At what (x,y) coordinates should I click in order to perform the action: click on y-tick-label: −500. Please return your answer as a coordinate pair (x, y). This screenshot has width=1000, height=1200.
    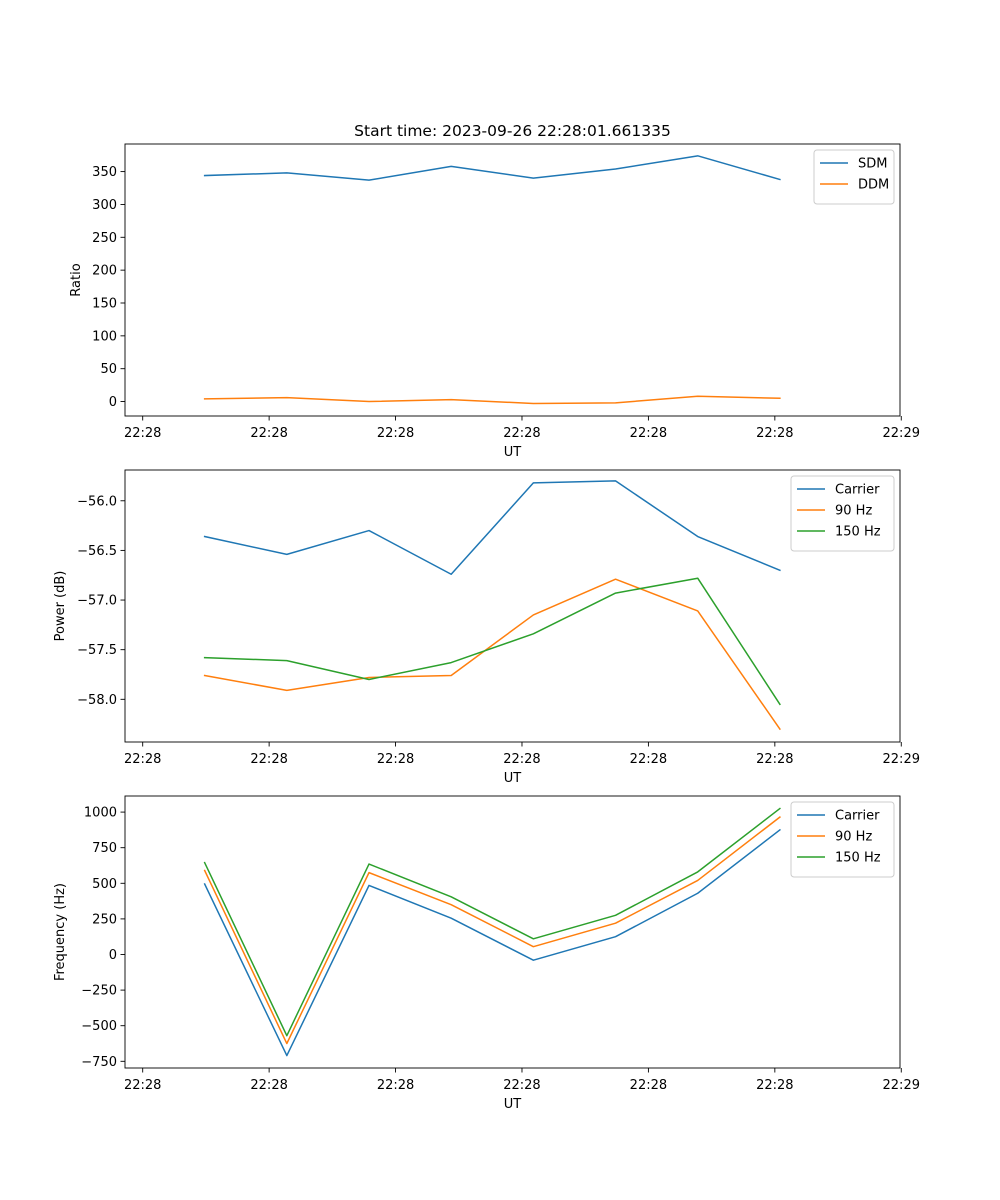
    Looking at the image, I should click on (99, 1026).